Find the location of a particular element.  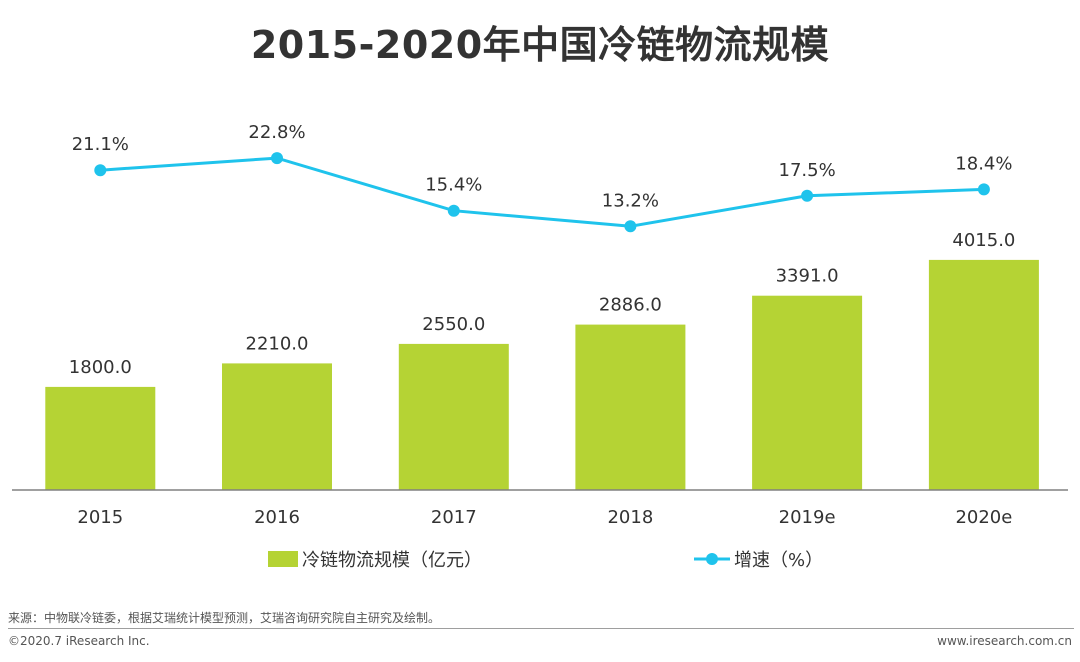

legend-line-marker is located at coordinates (712, 559).